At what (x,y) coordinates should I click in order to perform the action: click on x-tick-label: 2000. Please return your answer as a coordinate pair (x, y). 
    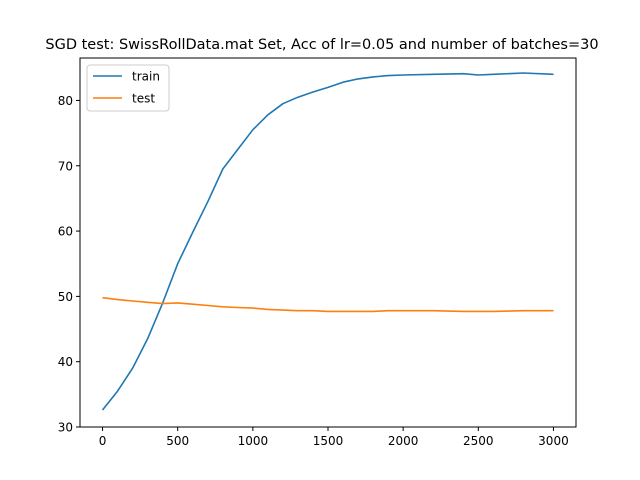
    Looking at the image, I should click on (403, 441).